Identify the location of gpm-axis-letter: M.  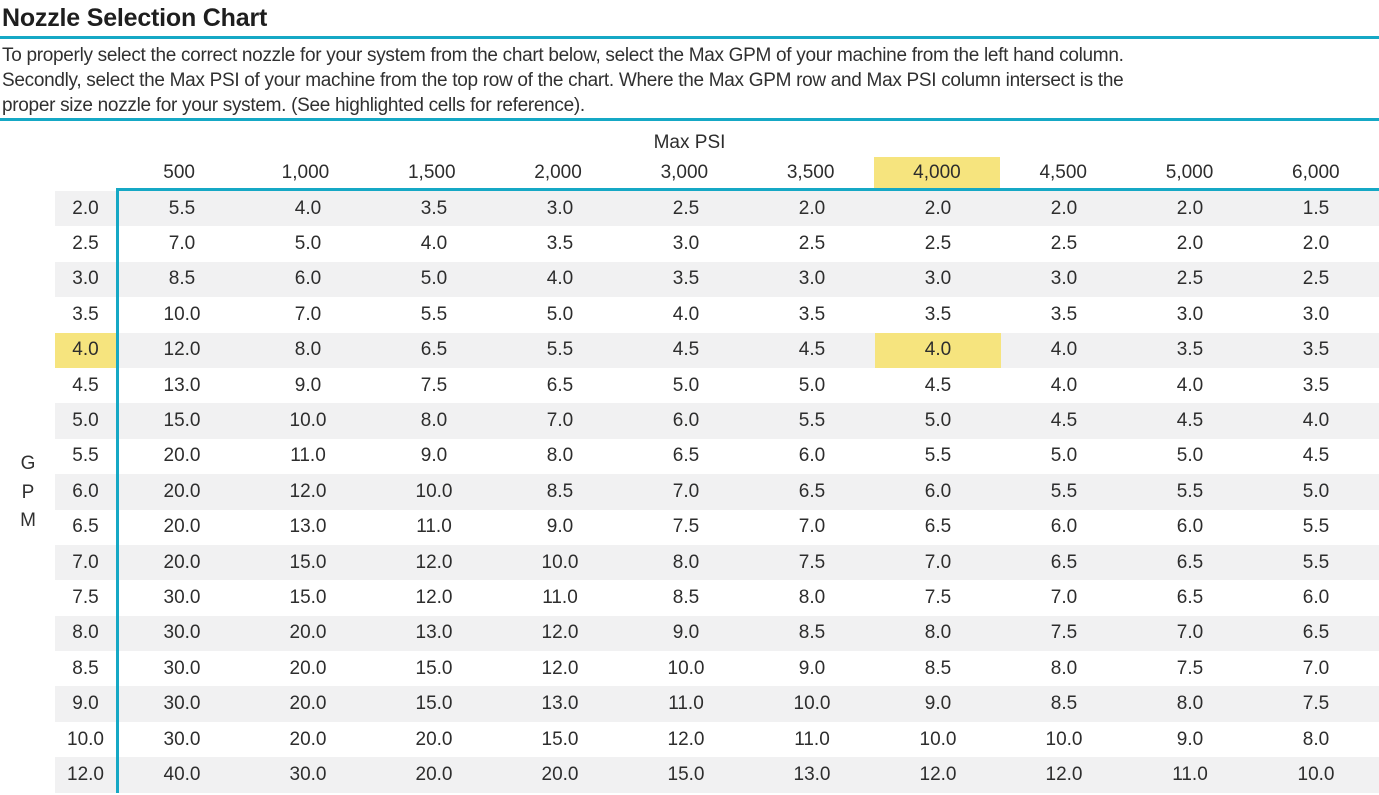
(28, 520).